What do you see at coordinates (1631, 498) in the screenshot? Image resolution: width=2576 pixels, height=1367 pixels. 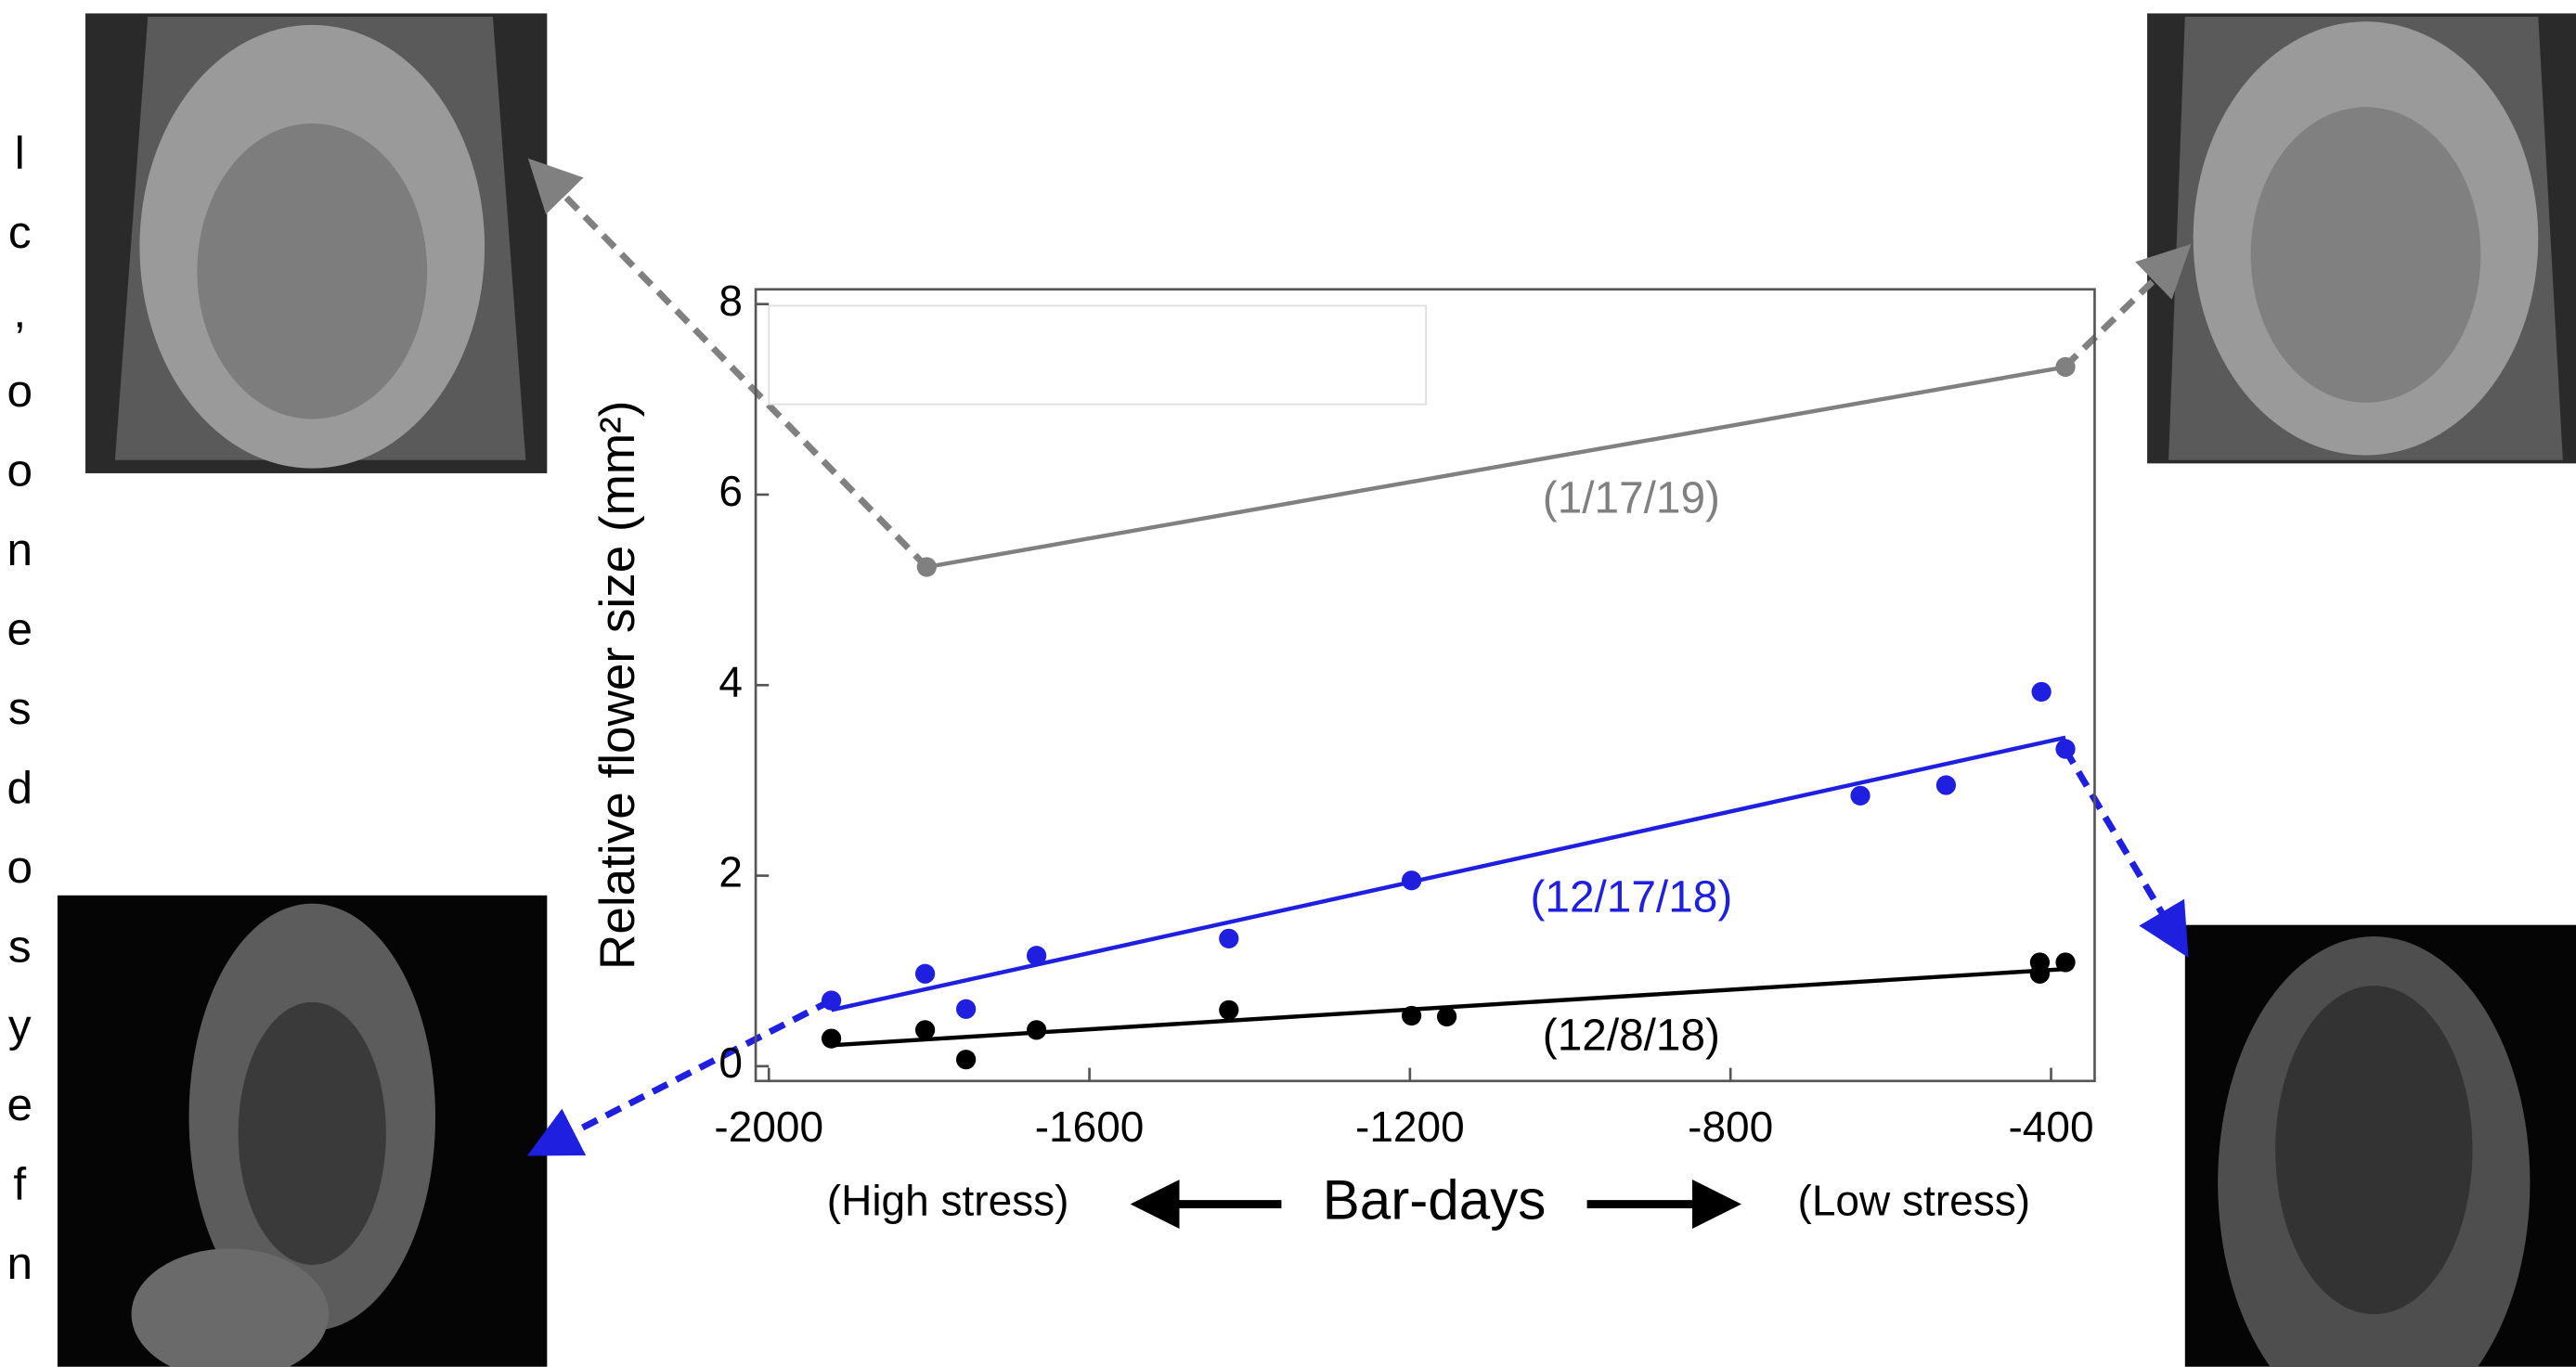 I see `series-label: (1/17/19)` at bounding box center [1631, 498].